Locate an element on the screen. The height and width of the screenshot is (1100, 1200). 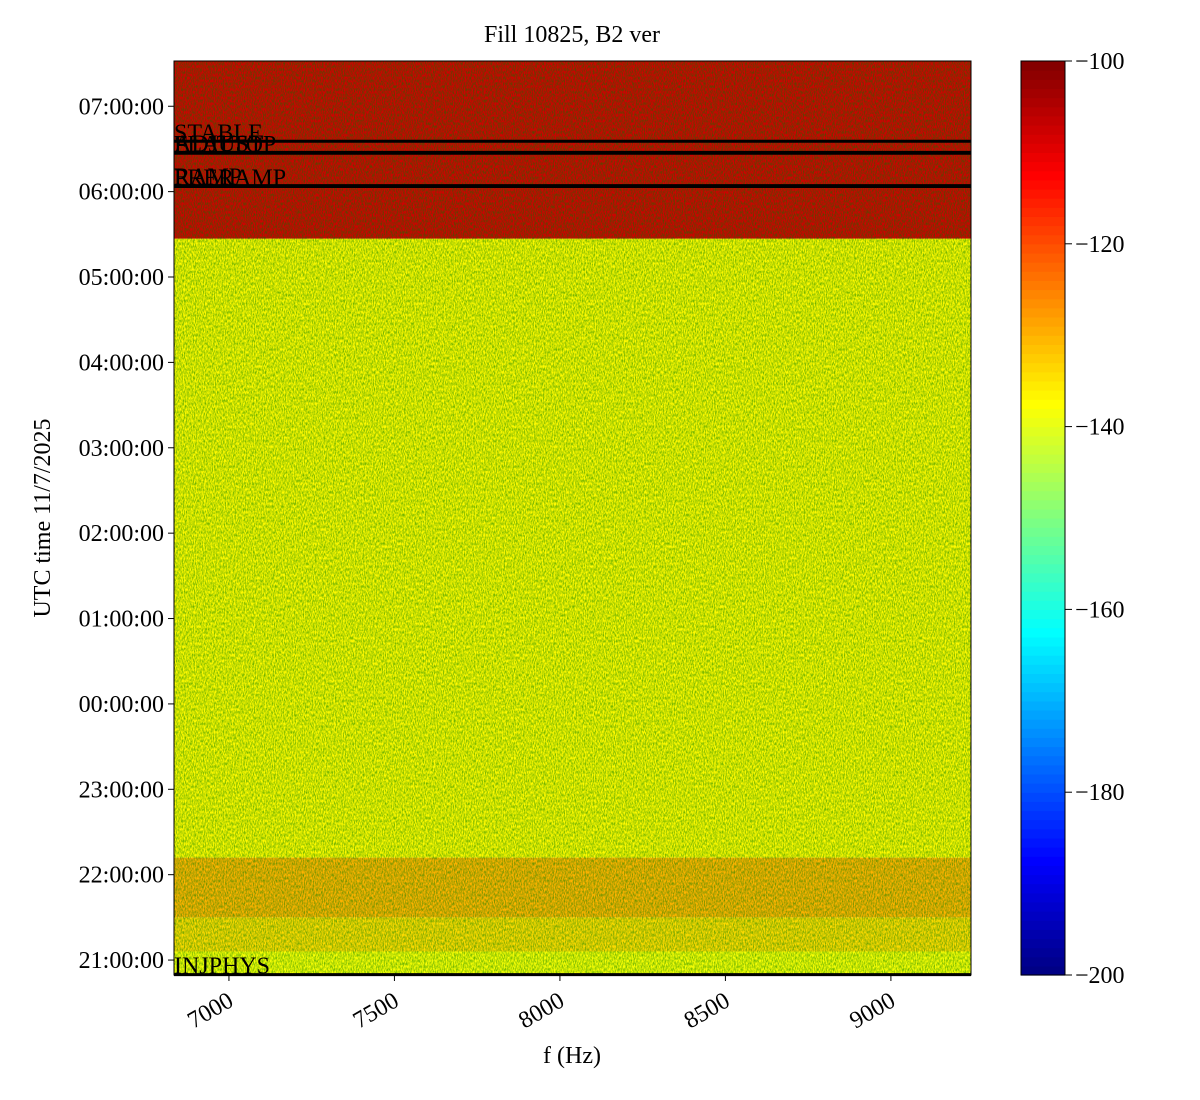
colorbar-frame is located at coordinates (1043, 518).